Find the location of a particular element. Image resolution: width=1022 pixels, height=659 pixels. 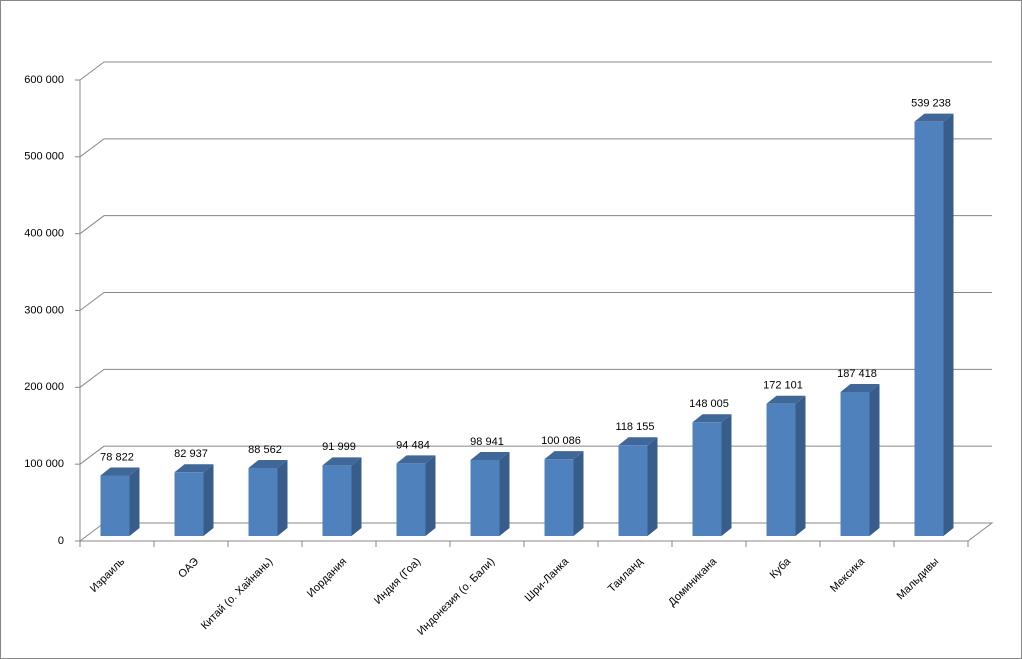

value-label: 91 999 is located at coordinates (339, 447).